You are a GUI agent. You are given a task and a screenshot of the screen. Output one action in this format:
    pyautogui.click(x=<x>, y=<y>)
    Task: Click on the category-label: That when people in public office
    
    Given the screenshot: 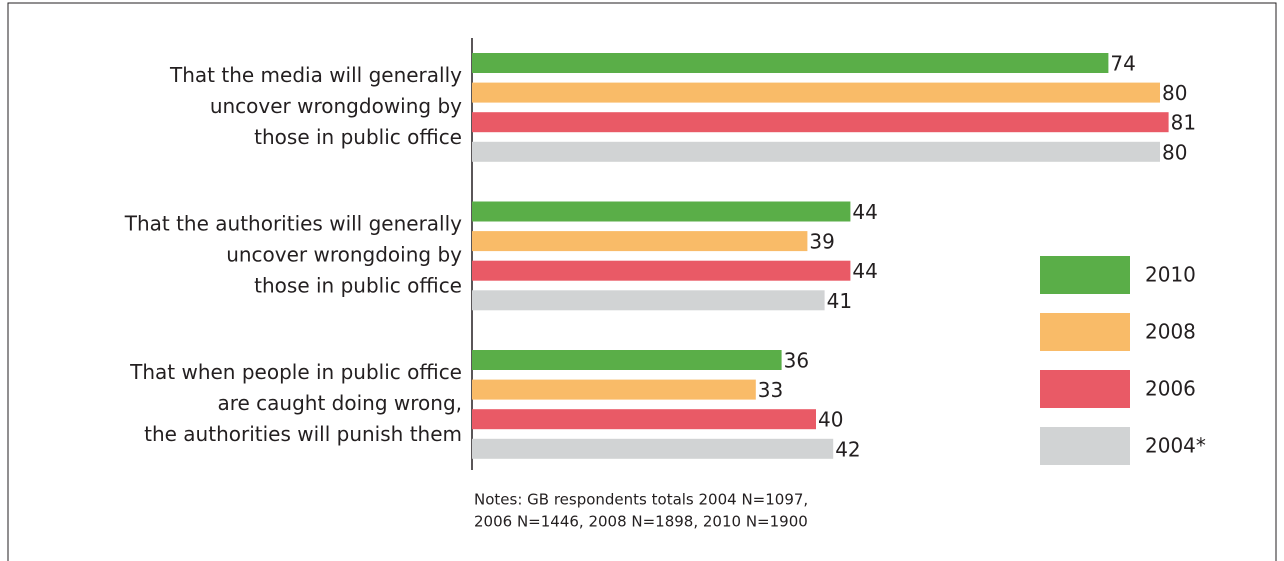 What is the action you would take?
    pyautogui.click(x=295, y=372)
    